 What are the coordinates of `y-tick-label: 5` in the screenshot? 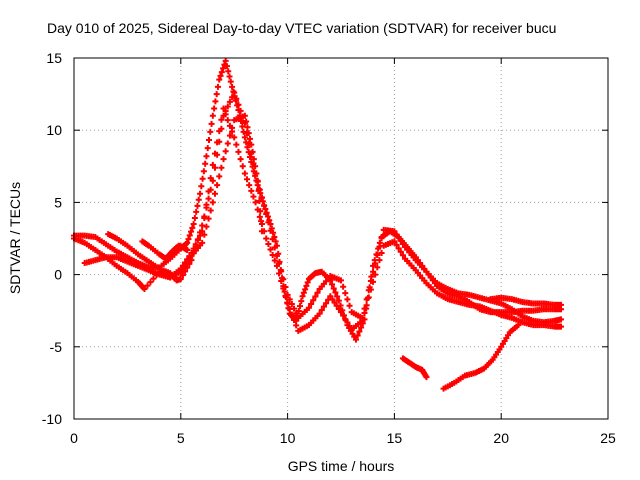 It's located at (58, 202).